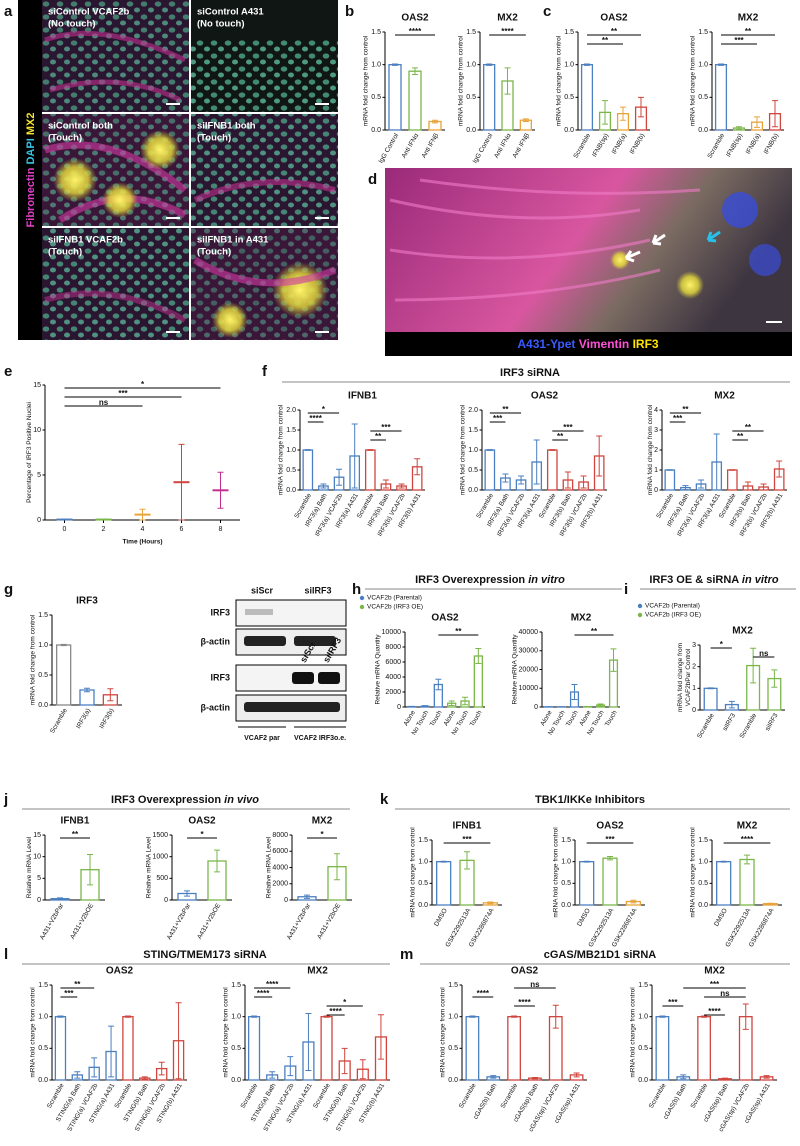  I want to click on x-tick-label: 8, so click(221, 529).